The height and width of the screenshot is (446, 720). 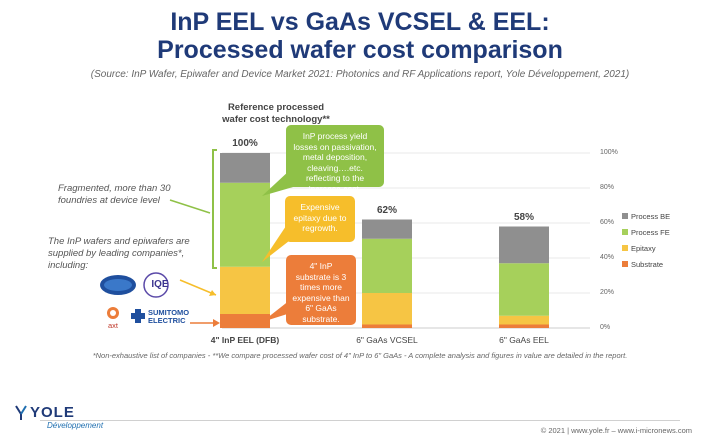 What do you see at coordinates (160, 284) in the screenshot?
I see `iqe-logo-text: IQE` at bounding box center [160, 284].